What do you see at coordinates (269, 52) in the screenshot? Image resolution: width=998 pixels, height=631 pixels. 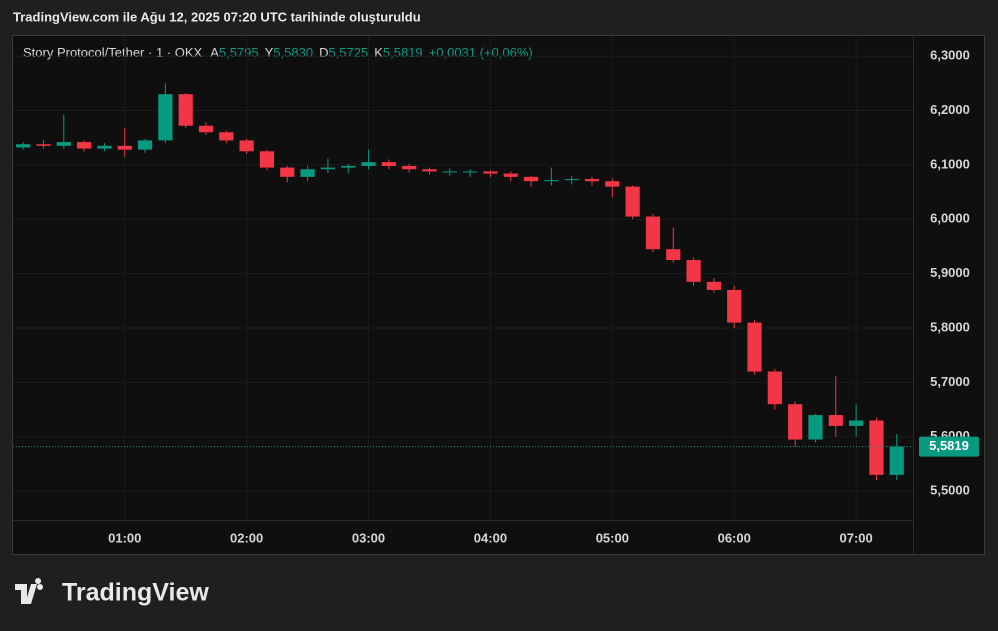 I see `legend-key: Y` at bounding box center [269, 52].